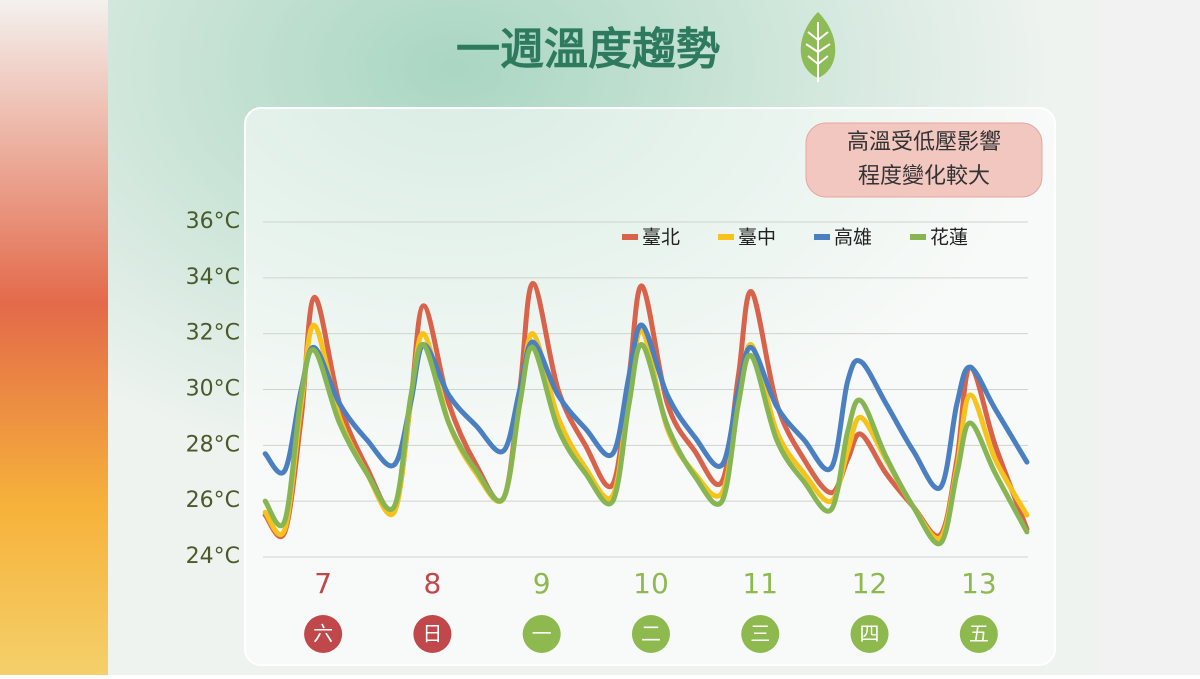  I want to click on weekday-label: 一, so click(542, 634).